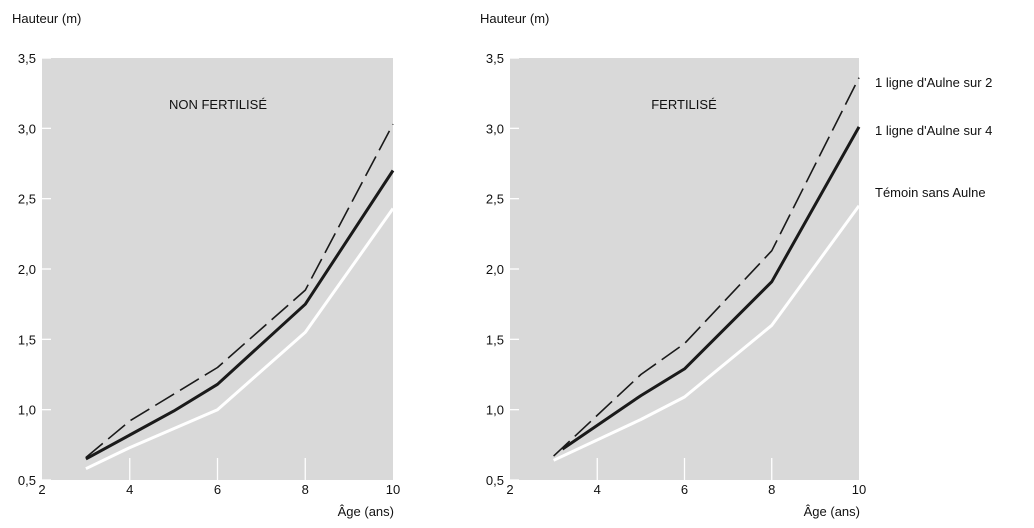 The height and width of the screenshot is (528, 1034). Describe the element at coordinates (930, 192) in the screenshot. I see `legend-label-temoin-sans-aulne: Témoin sans Aulne` at that location.